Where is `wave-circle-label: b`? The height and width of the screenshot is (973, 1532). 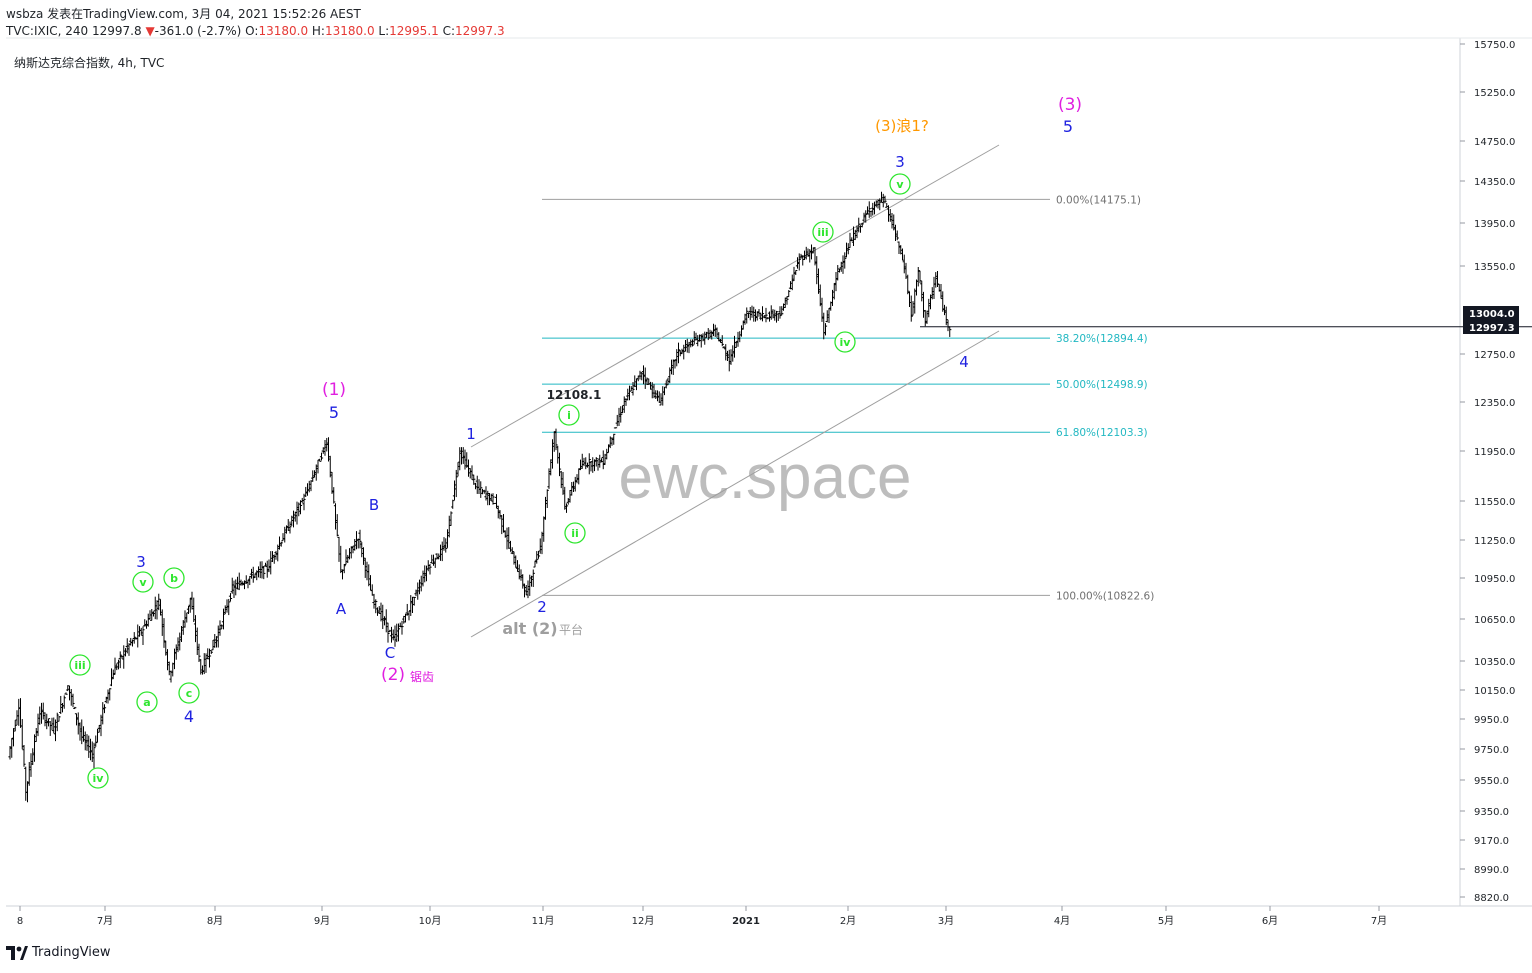
wave-circle-label: b is located at coordinates (174, 578).